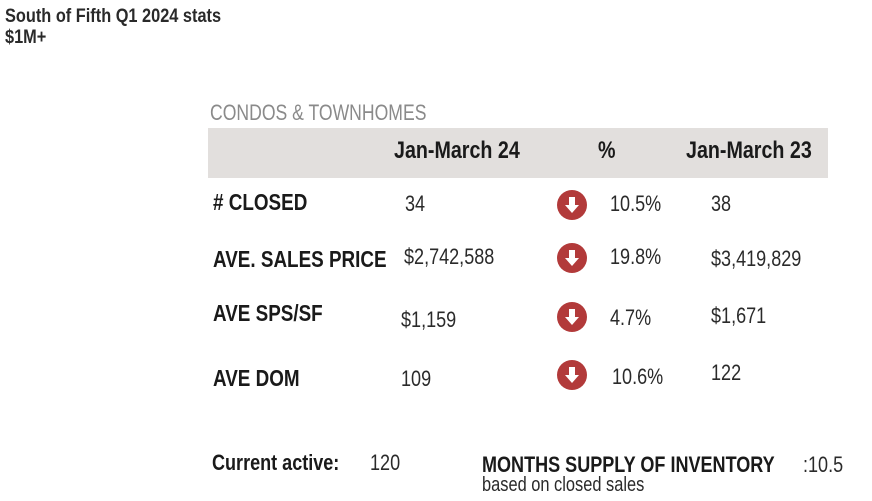  Describe the element at coordinates (721, 203) in the screenshot. I see `row-closed-prior: 38` at that location.